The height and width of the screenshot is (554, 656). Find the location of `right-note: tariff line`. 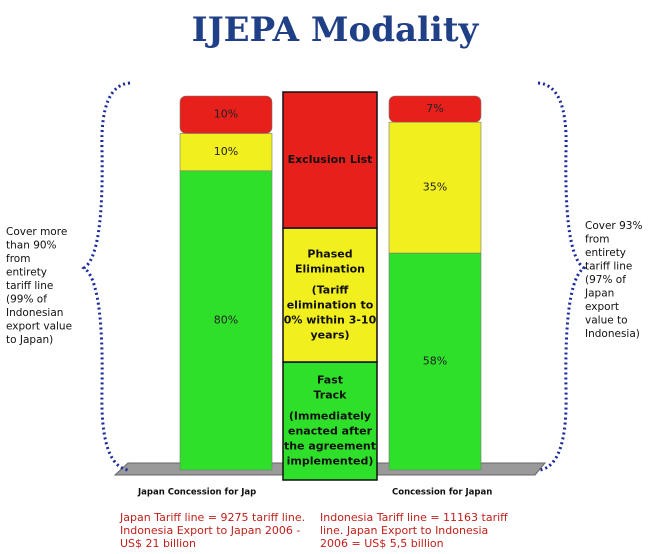

right-note: tariff line is located at coordinates (608, 267).